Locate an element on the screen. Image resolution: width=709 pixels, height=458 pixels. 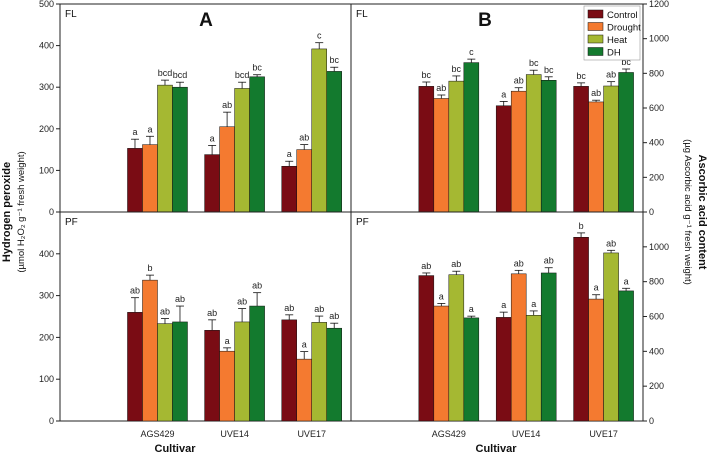
y-tick-label: 300 is located at coordinates (46, 87).